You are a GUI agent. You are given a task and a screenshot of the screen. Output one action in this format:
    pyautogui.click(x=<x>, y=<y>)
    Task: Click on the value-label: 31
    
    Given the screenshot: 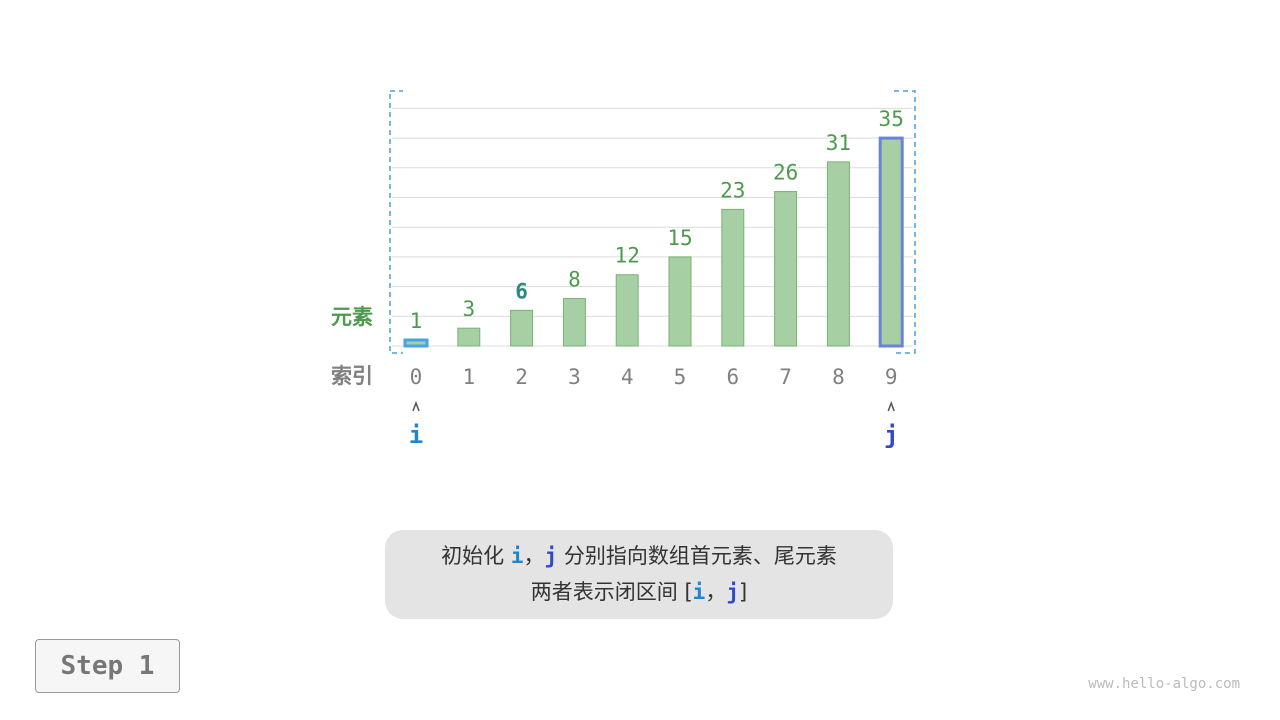 What is the action you would take?
    pyautogui.click(x=838, y=143)
    